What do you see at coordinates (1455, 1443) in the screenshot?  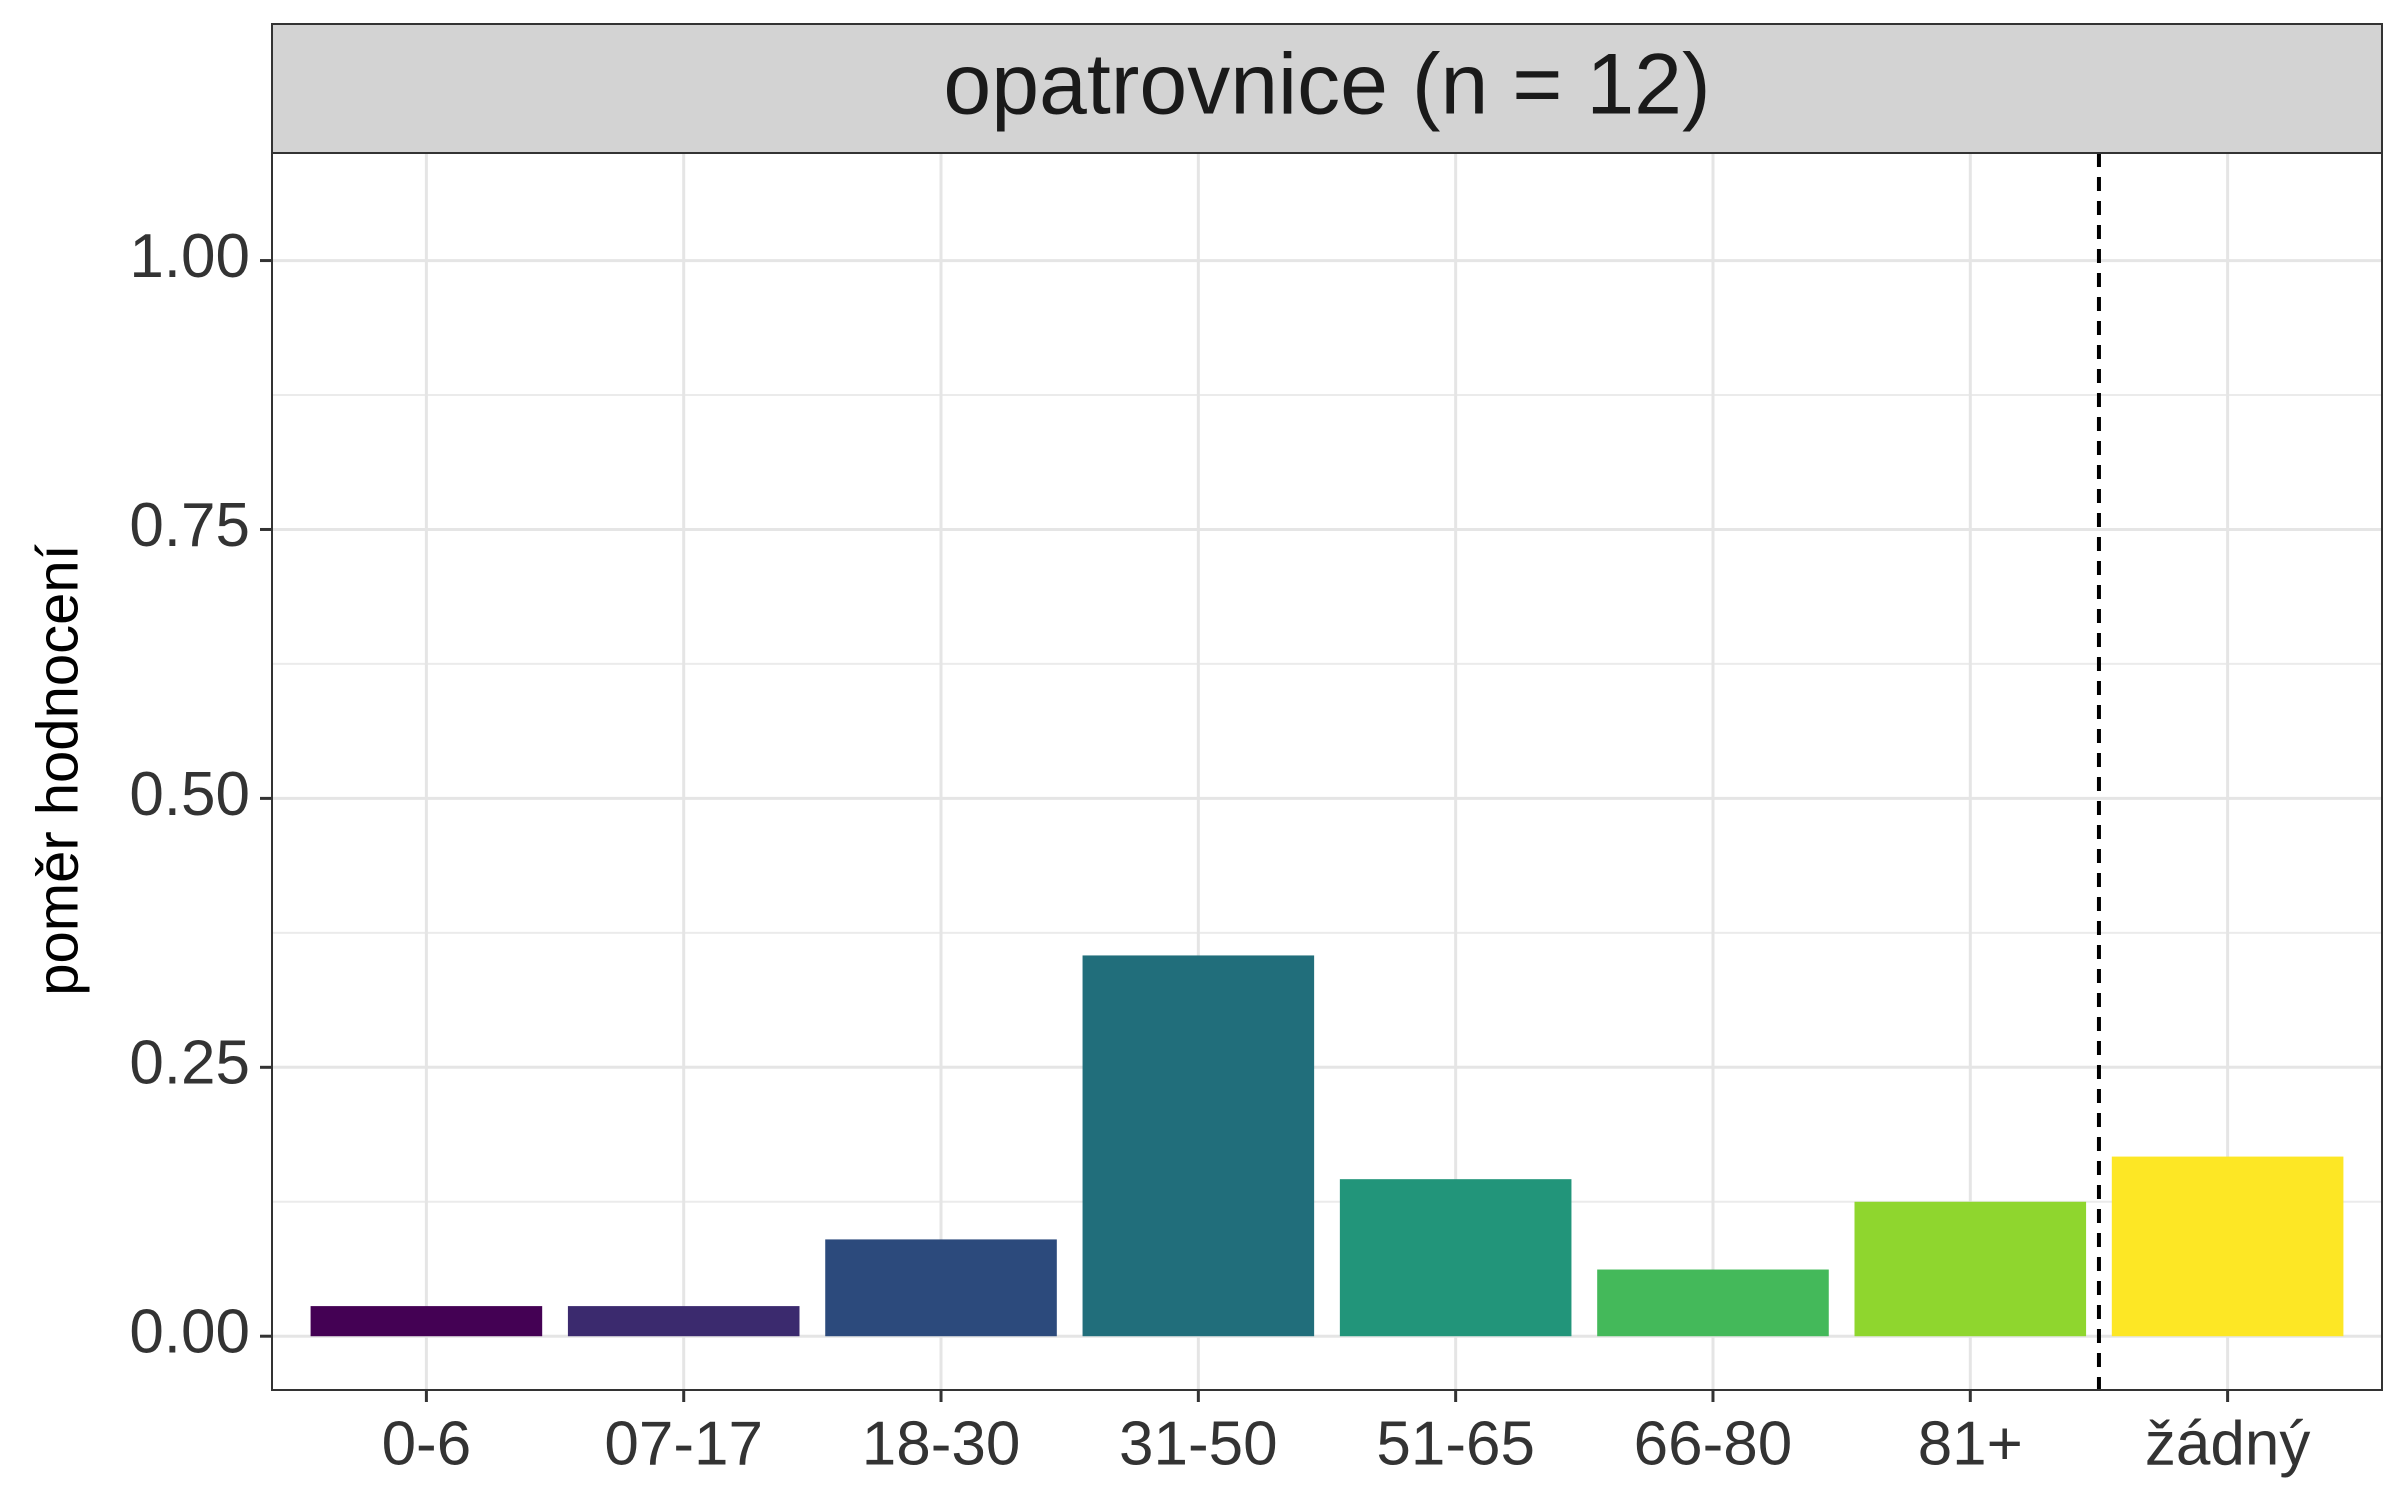 I see `x-tick-label: 51-65` at bounding box center [1455, 1443].